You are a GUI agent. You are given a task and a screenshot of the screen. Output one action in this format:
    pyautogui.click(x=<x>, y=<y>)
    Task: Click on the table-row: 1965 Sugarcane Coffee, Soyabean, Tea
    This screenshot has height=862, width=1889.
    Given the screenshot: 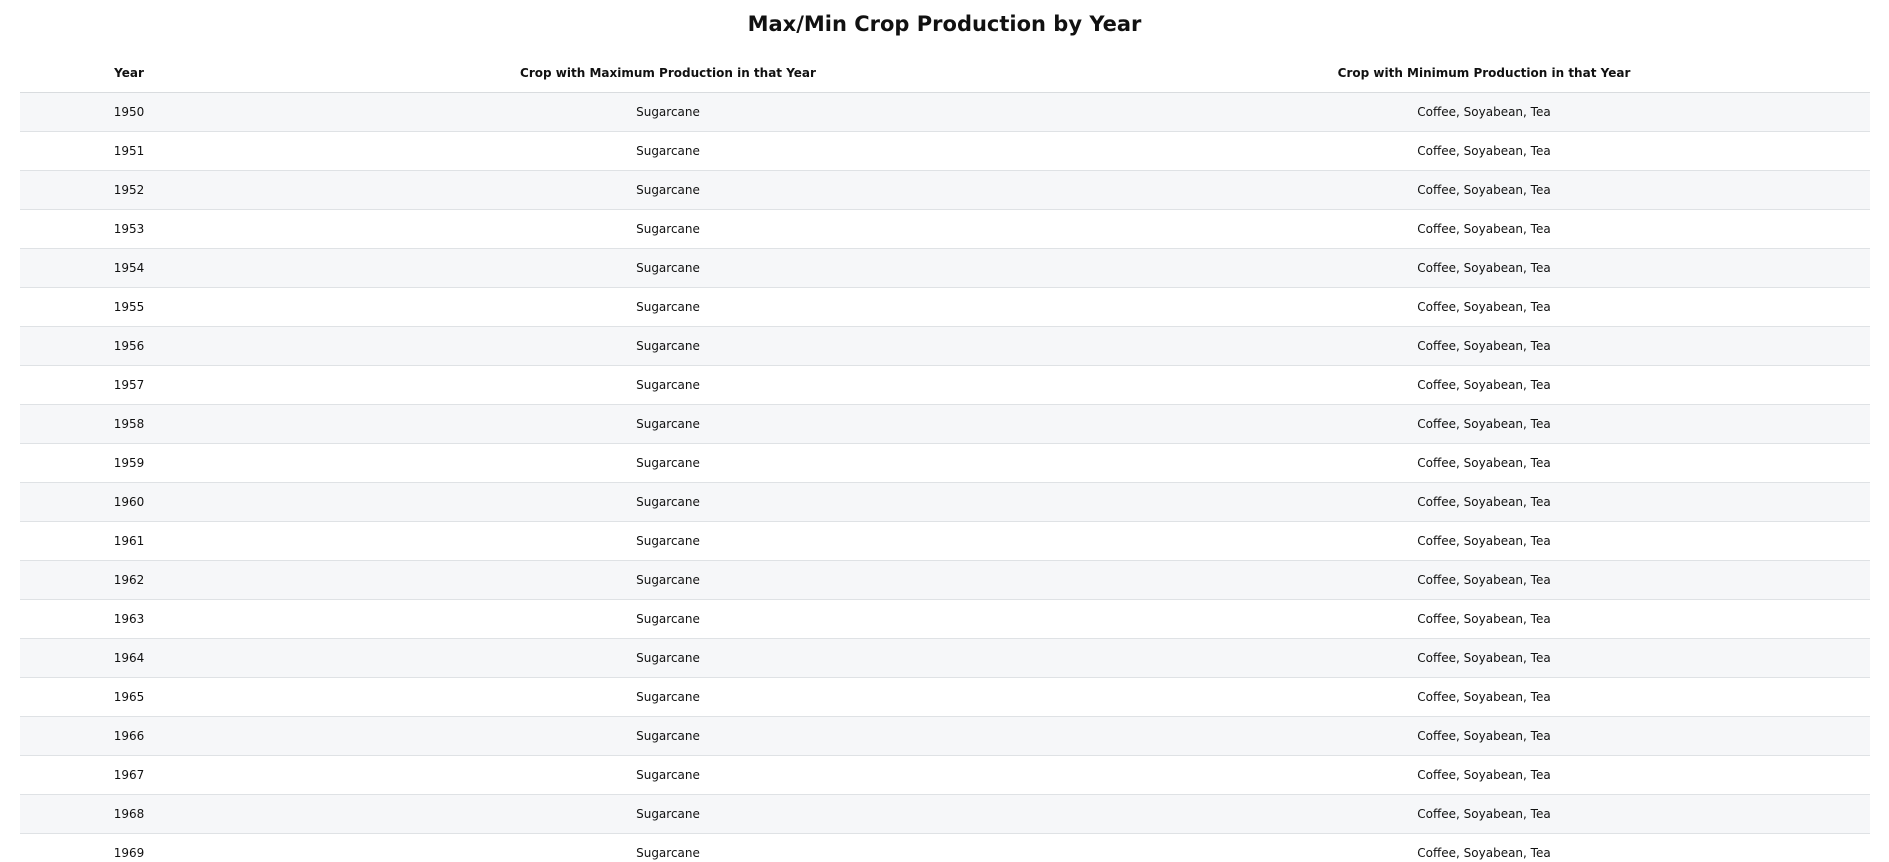 What is the action you would take?
    pyautogui.click(x=945, y=697)
    